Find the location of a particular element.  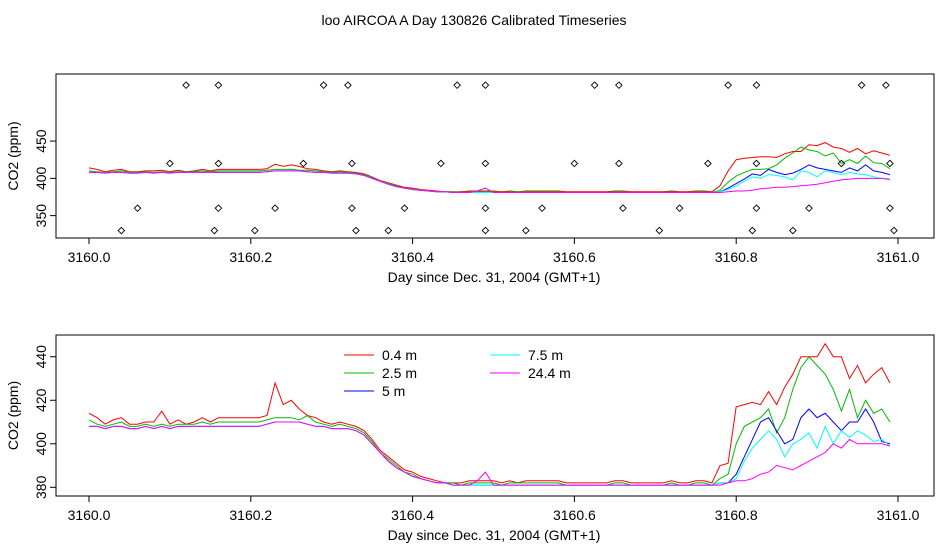

legend: 0.4 m 2.5 m 5 m 7.5 m 24.4 m is located at coordinates (457, 373).